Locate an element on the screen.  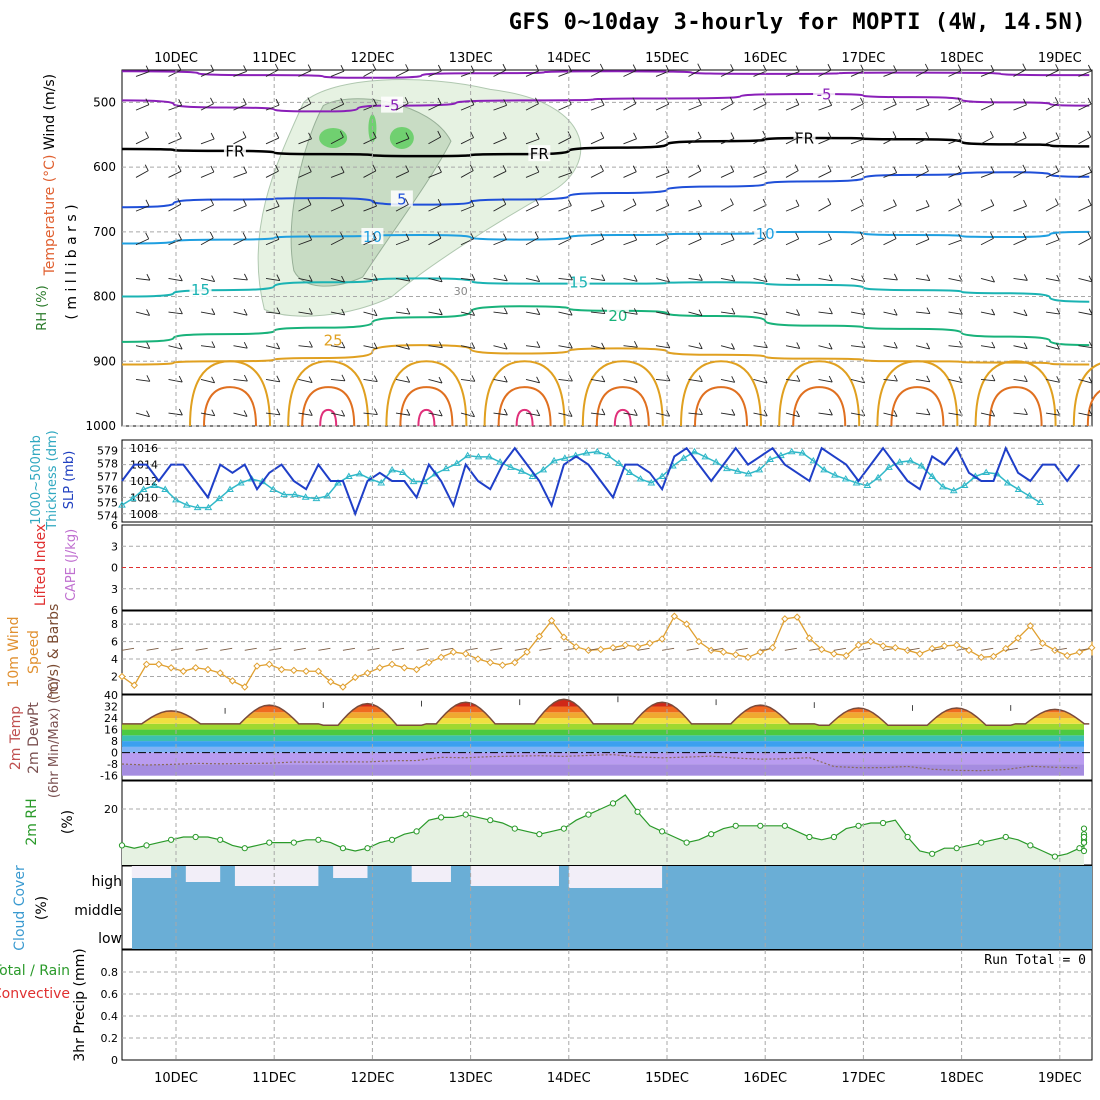
date-label-bottom: 16DEC is located at coordinates (765, 1078).